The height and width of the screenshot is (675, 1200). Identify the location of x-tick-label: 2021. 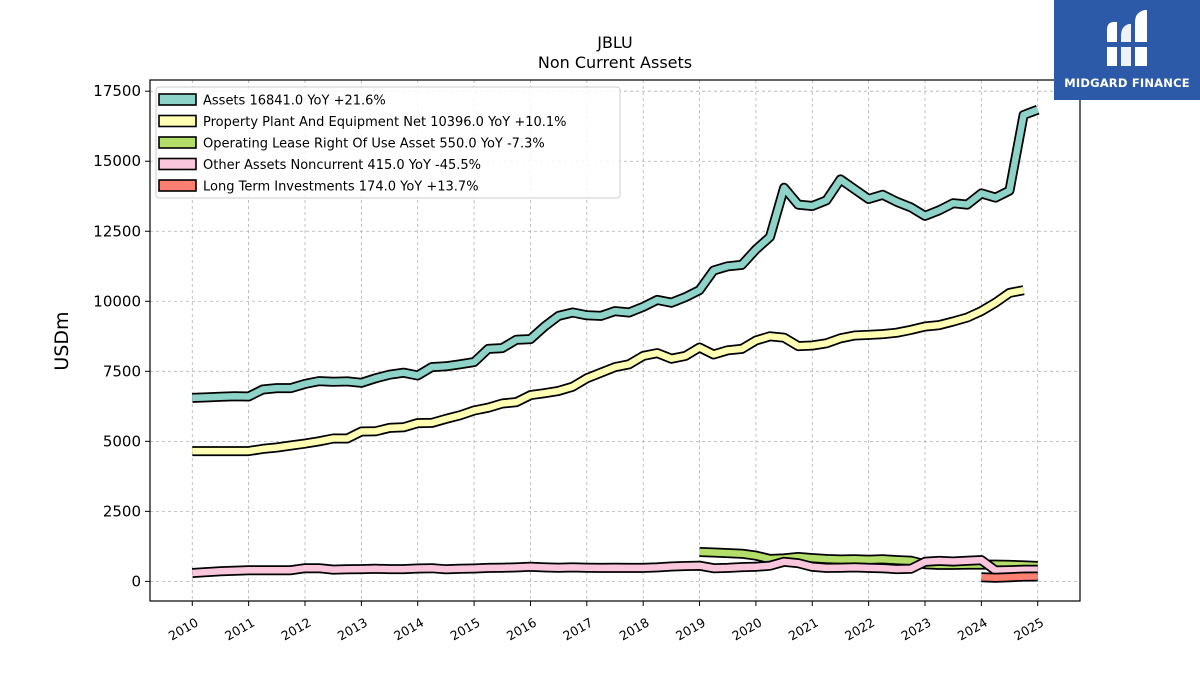
(803, 629).